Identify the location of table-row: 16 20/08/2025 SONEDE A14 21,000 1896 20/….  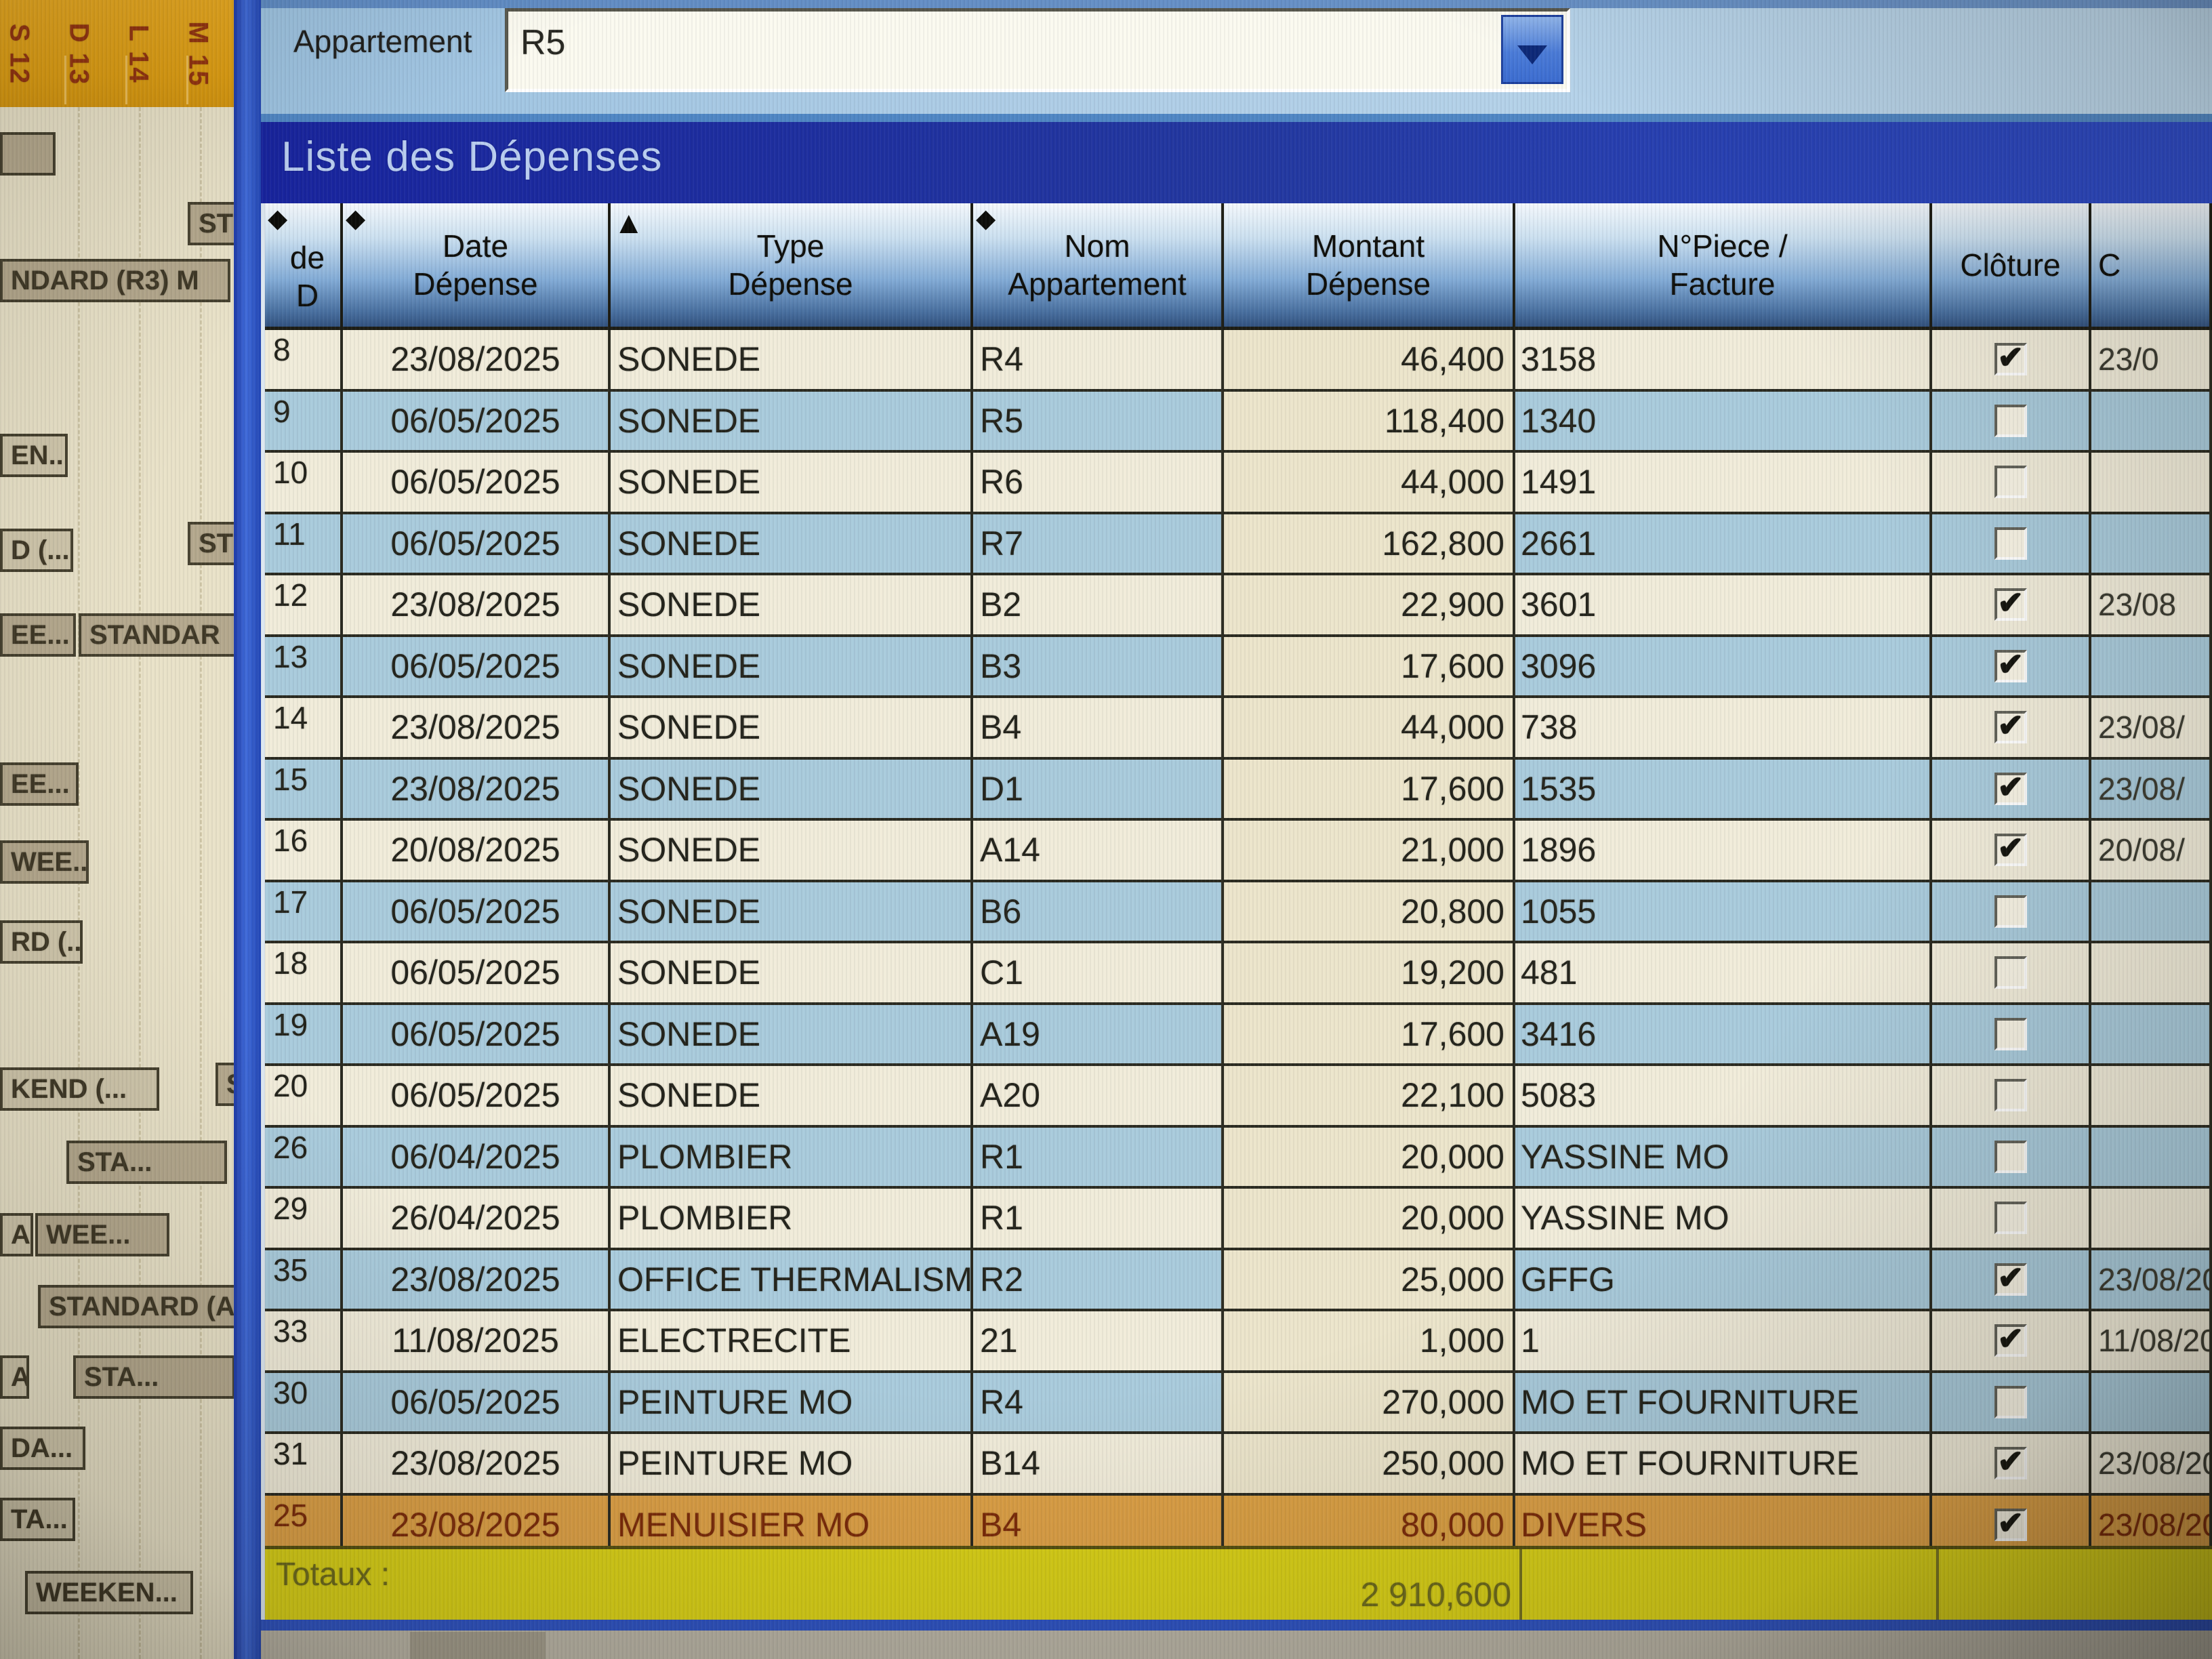
(1238, 852).